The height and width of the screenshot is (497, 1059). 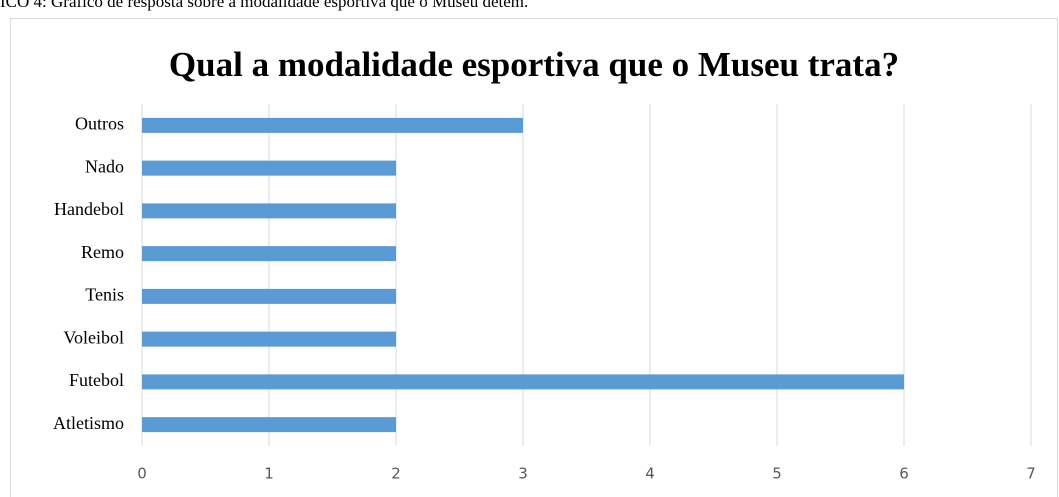 I want to click on y-tick-label: Voleibol, so click(x=93, y=337).